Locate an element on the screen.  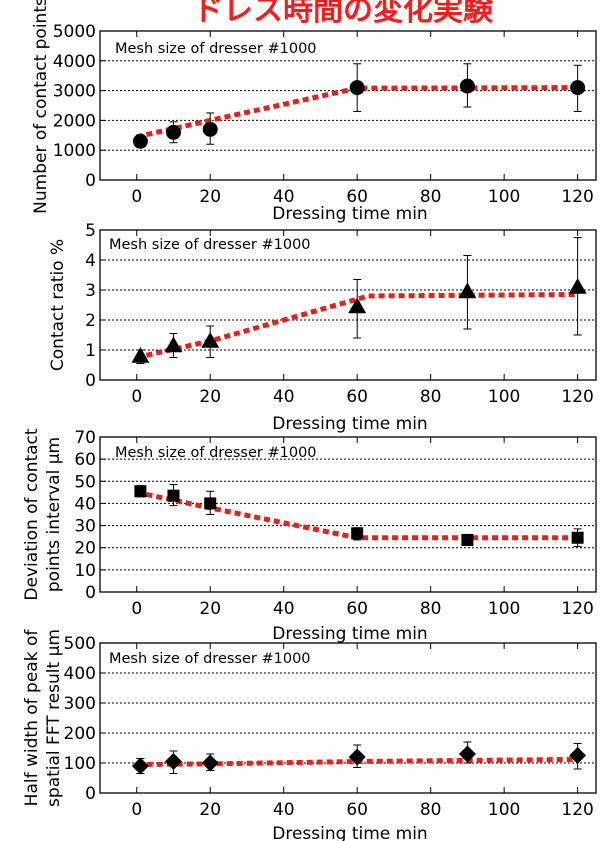
y-tick-label: 20 is located at coordinates (85, 549).